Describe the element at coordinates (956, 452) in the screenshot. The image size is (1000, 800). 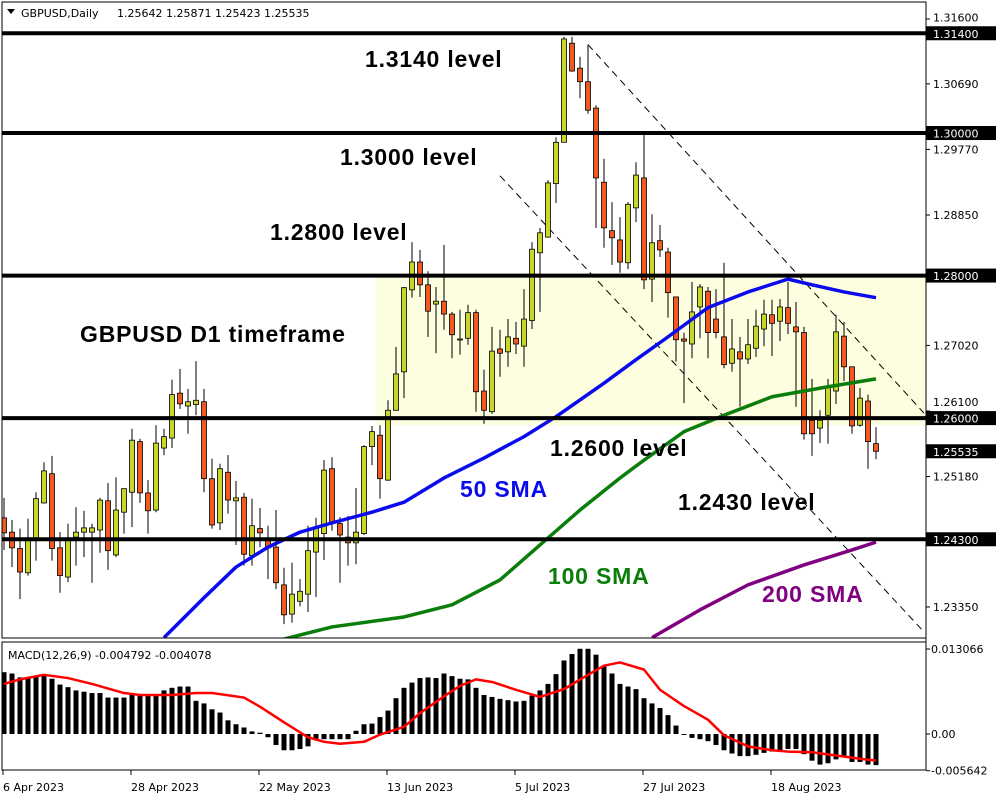
I see `current-price-label: 1.25535` at that location.